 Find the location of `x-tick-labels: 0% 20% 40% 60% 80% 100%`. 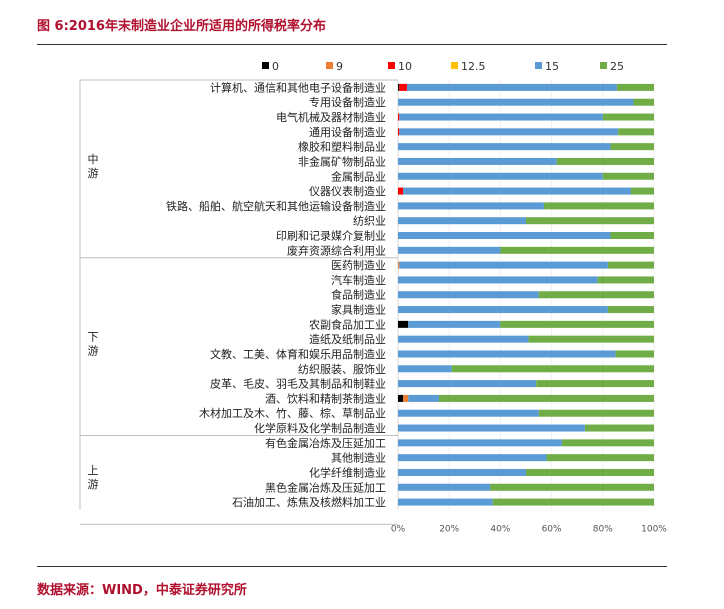

x-tick-labels: 0% 20% 40% 60% 80% 100% is located at coordinates (529, 529).